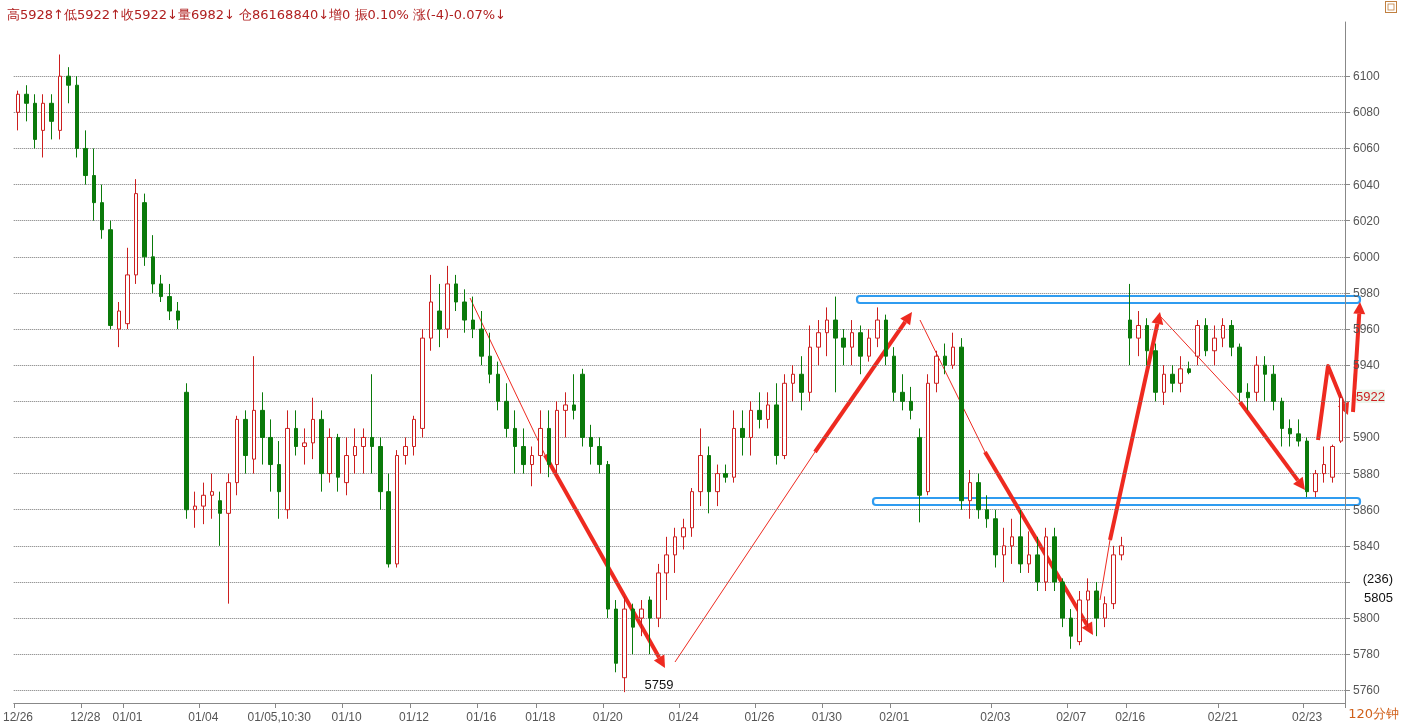 This screenshot has width=1401, height=724. I want to click on y-tick-label: 6000, so click(1367, 256).